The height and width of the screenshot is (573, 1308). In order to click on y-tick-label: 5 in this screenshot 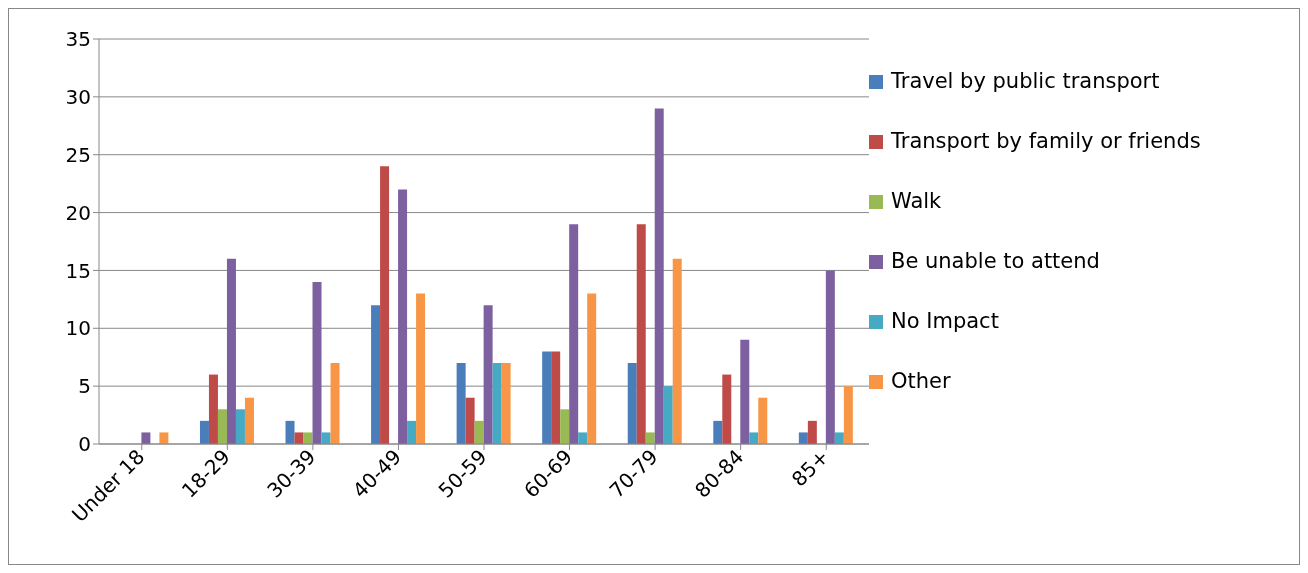, I will do `click(84, 386)`.